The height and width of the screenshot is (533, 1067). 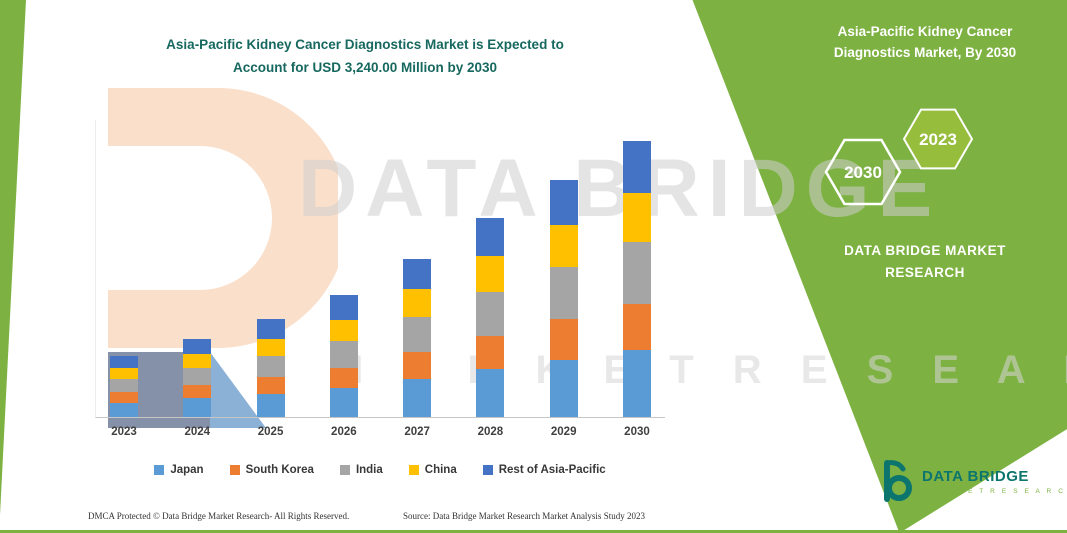 I want to click on x-axis-label-2027: 2027, so click(x=417, y=432).